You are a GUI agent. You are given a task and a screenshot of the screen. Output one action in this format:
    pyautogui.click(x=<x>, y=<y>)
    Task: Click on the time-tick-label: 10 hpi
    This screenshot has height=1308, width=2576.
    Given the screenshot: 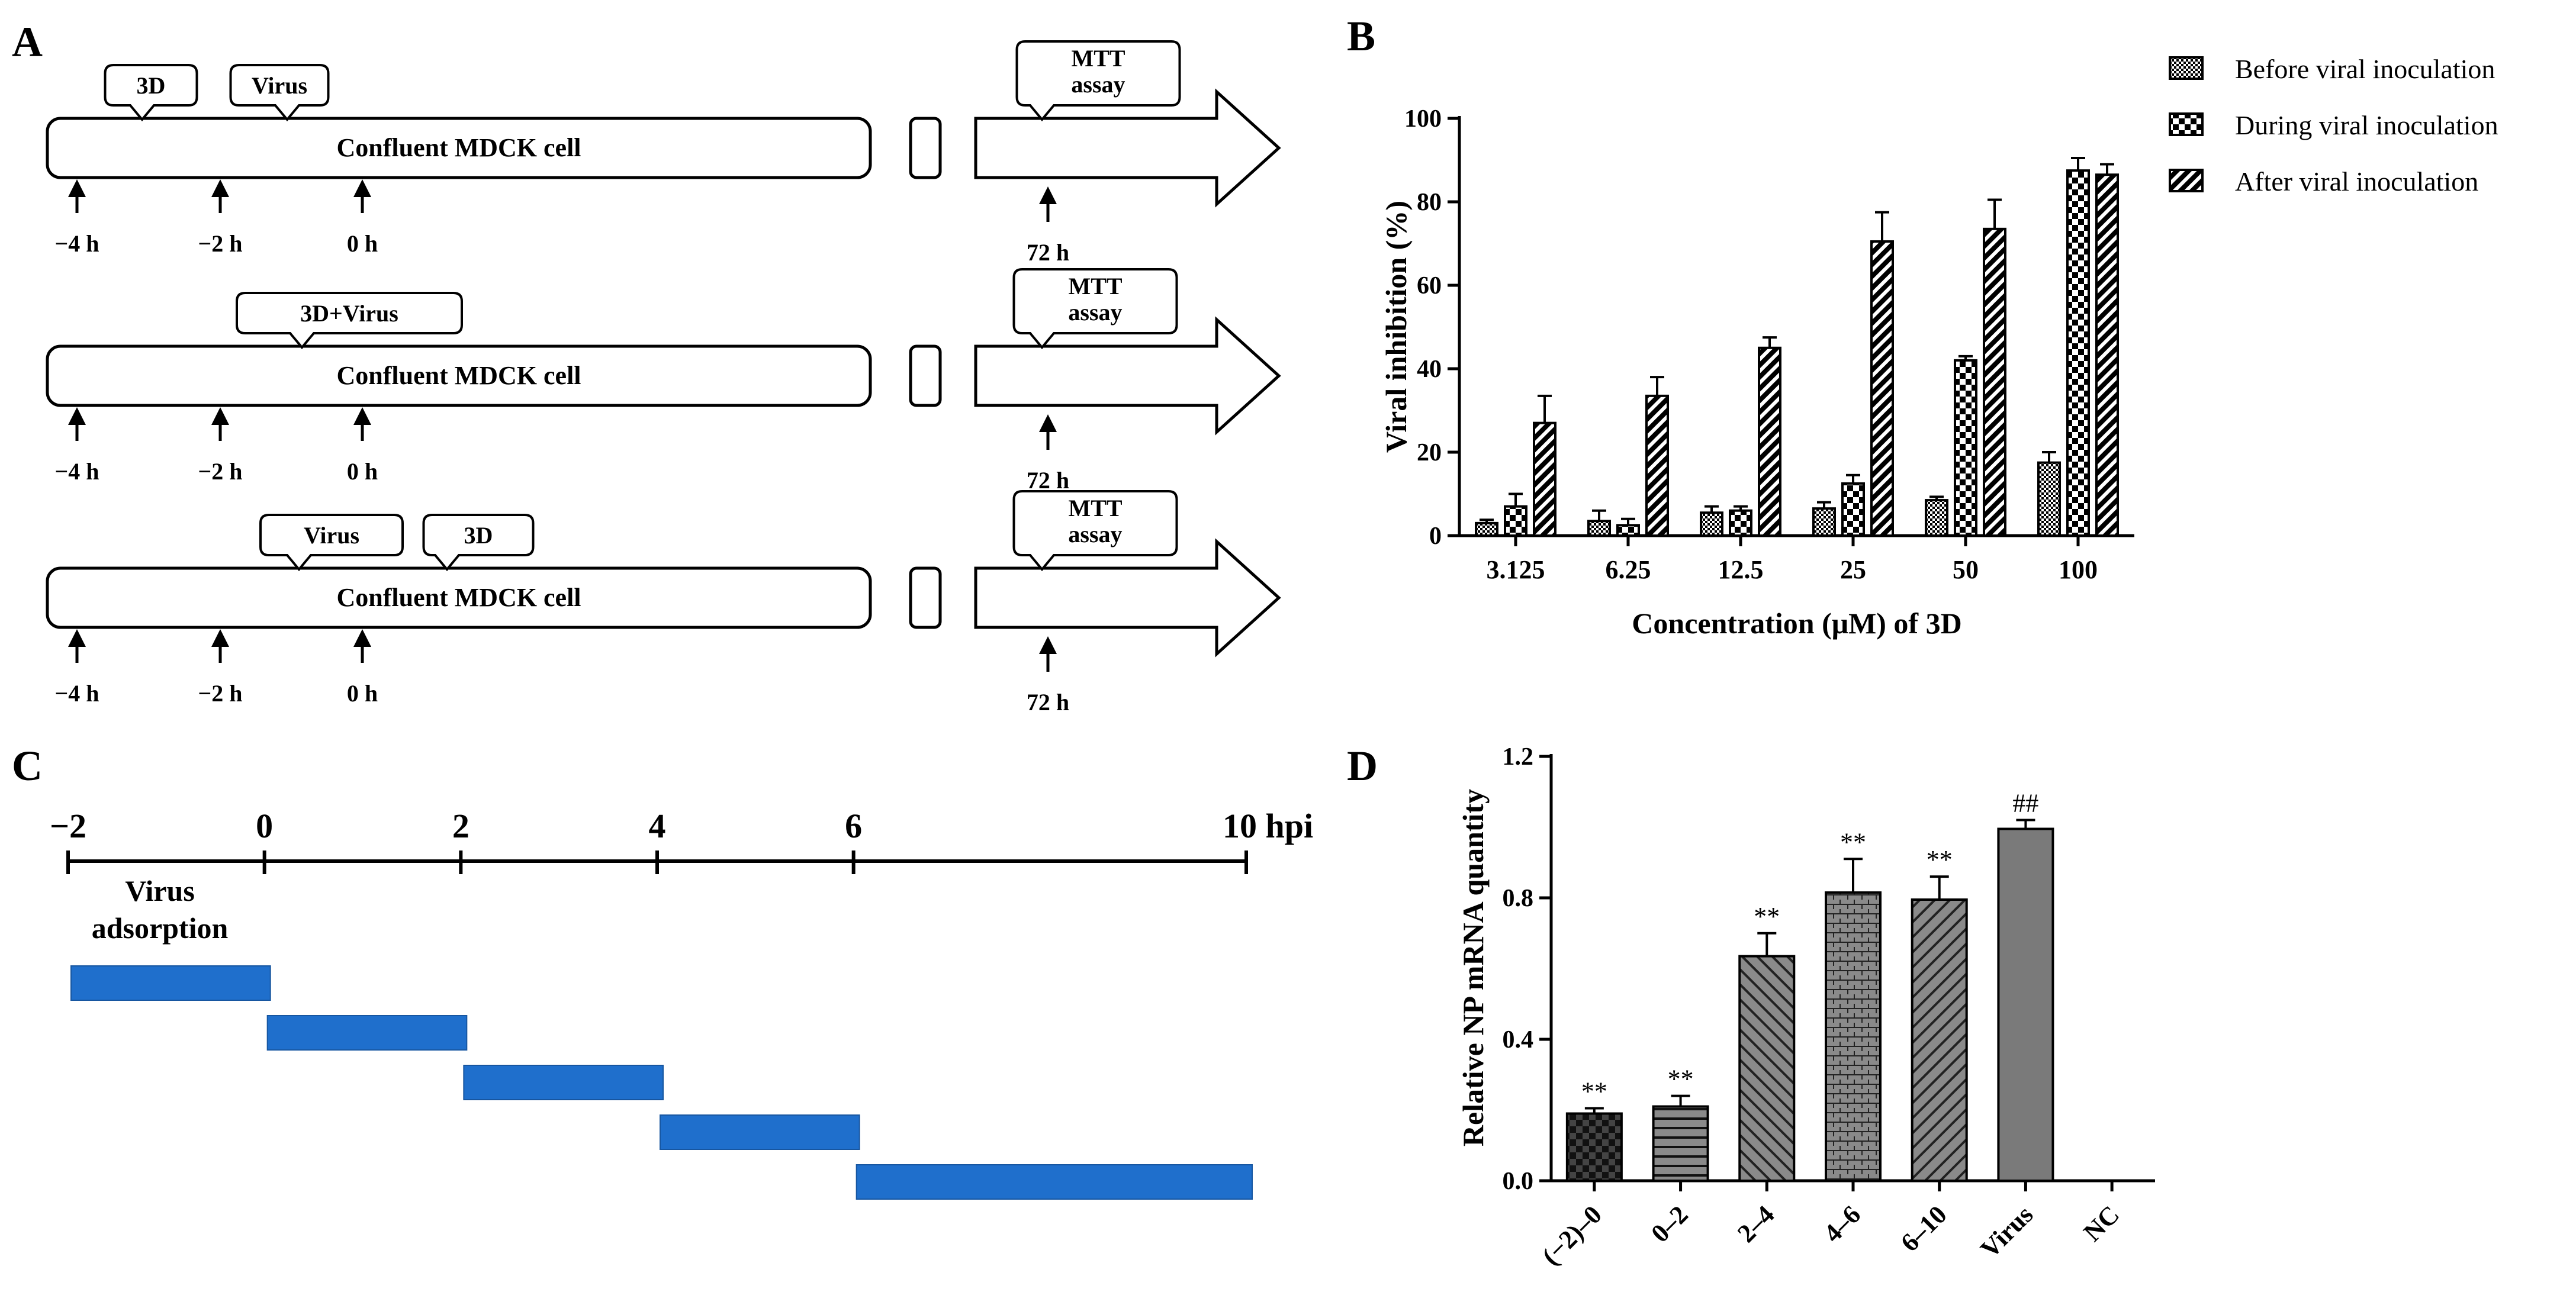 What is the action you would take?
    pyautogui.click(x=1268, y=826)
    